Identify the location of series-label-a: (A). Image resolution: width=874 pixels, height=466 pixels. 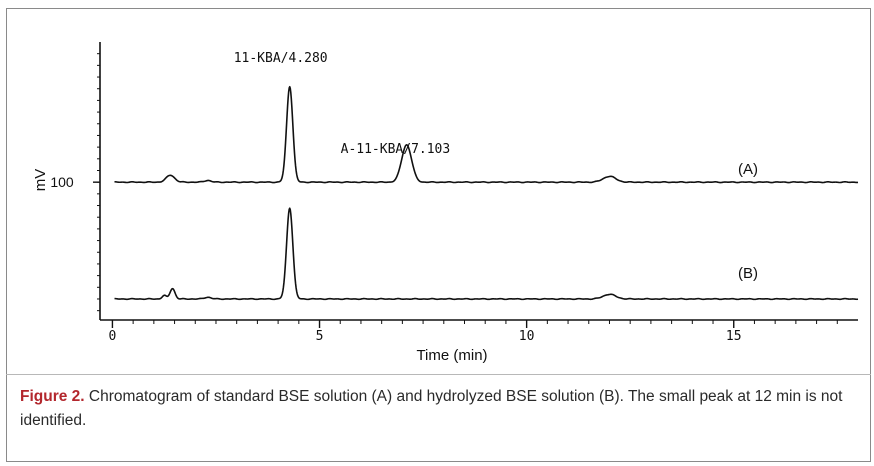
(748, 169).